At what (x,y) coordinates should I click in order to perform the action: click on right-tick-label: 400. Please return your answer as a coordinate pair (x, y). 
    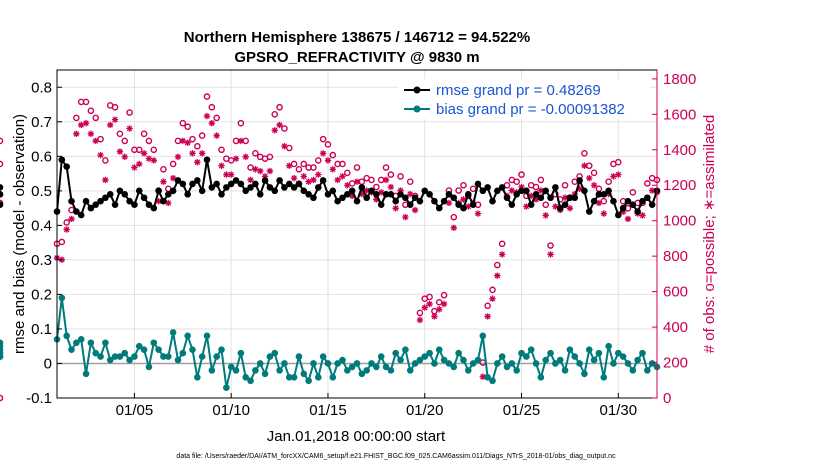
    Looking at the image, I should click on (675, 327).